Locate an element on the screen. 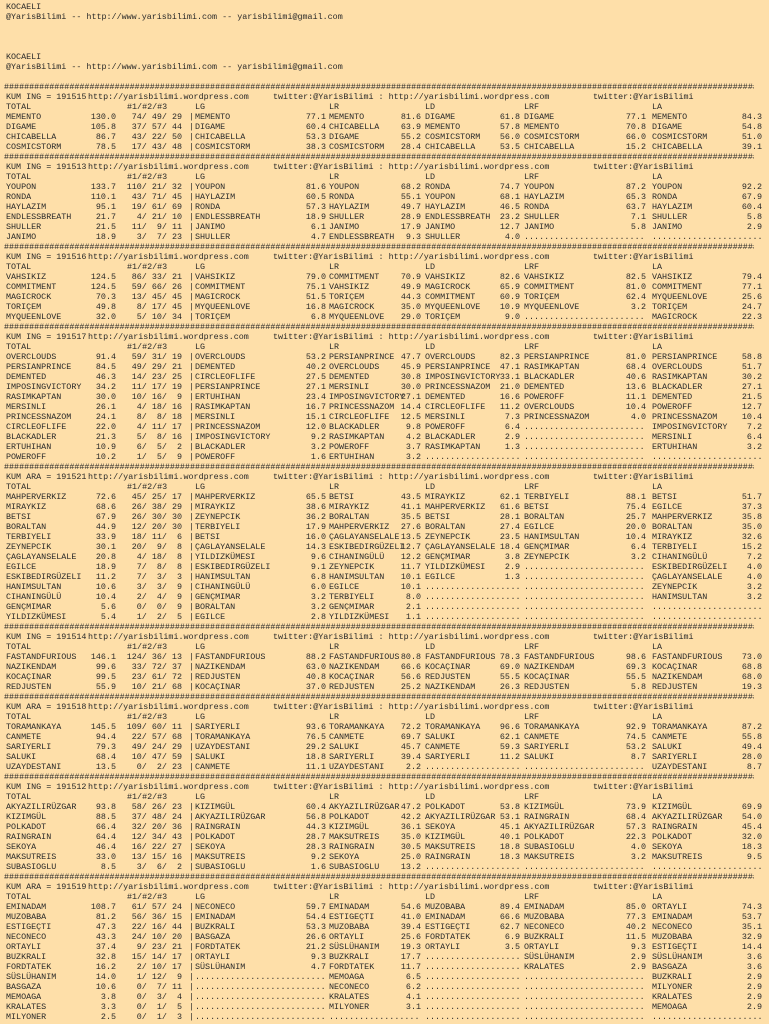 Image resolution: width=769 pixels, height=1024 pixels. lg-value: 65.5 is located at coordinates (315, 497).